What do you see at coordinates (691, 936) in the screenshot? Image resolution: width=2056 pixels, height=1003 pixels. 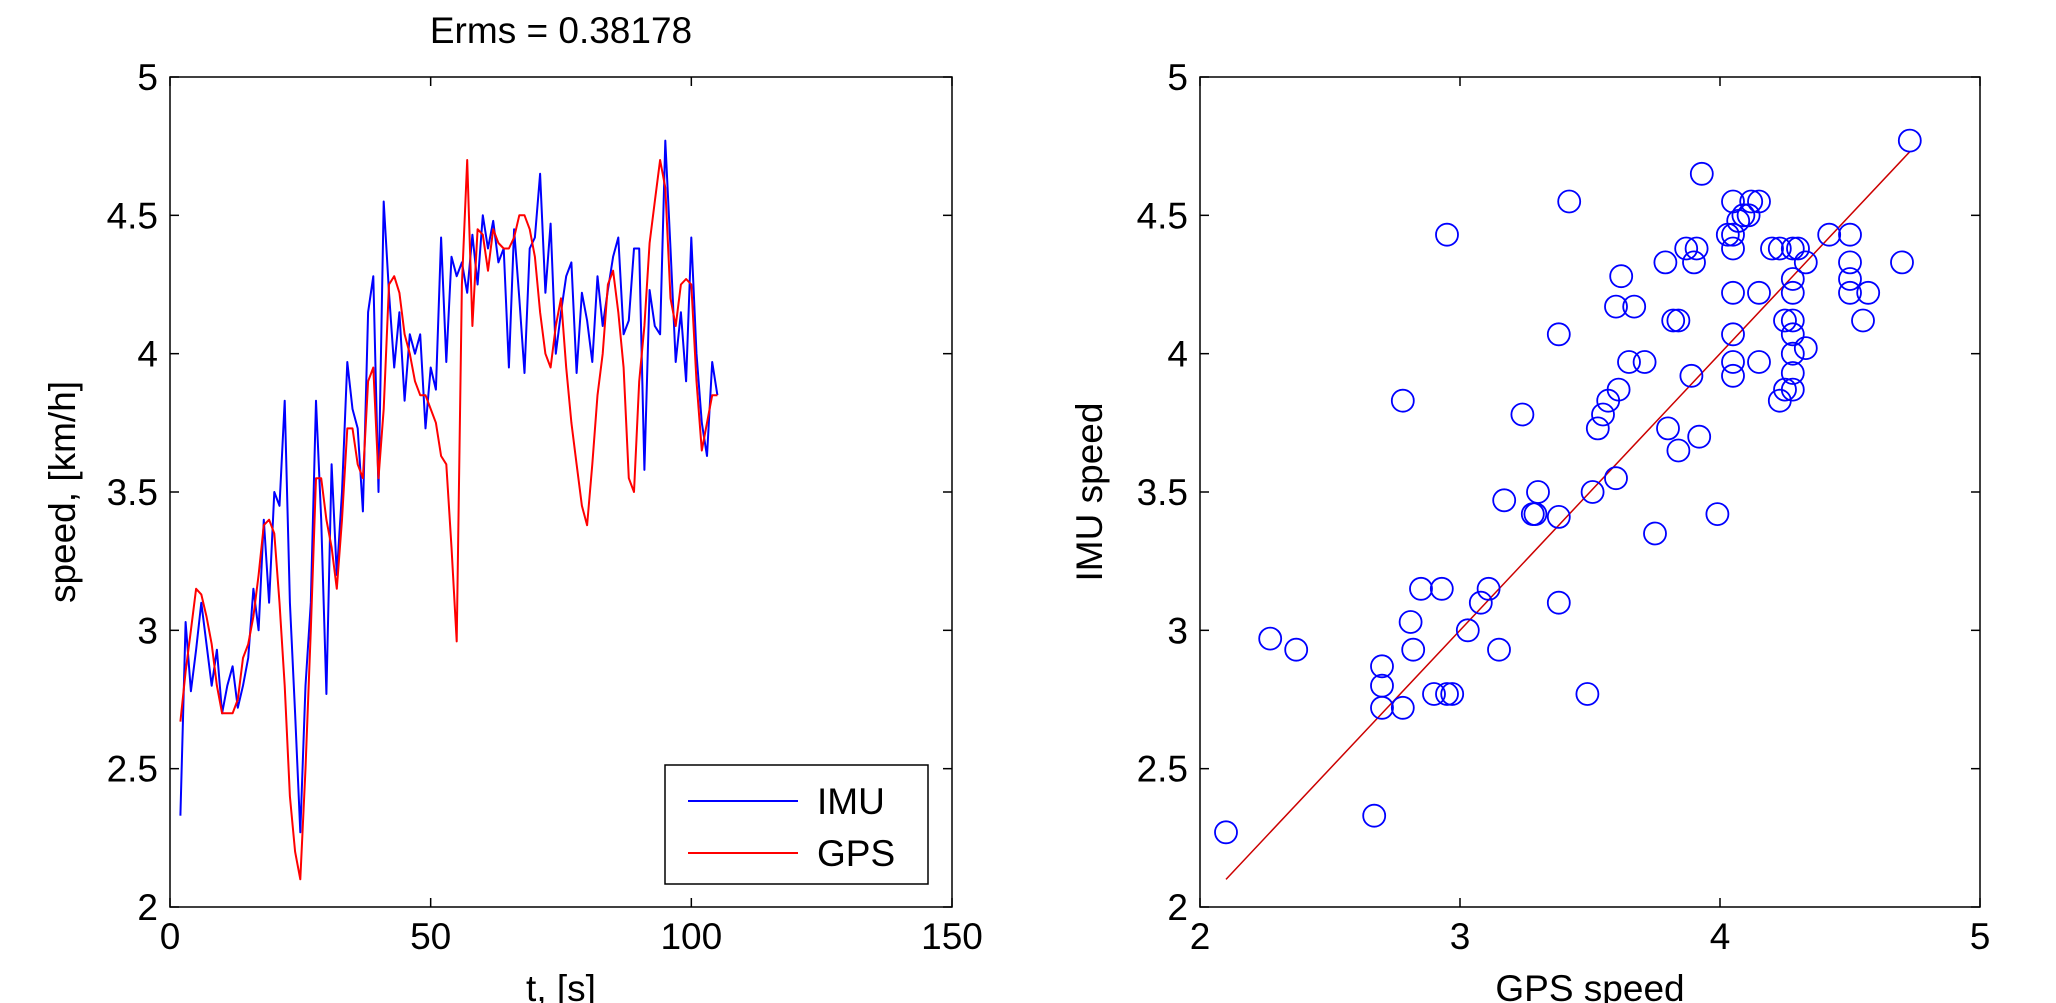 I see `x-tick-label: 100` at bounding box center [691, 936].